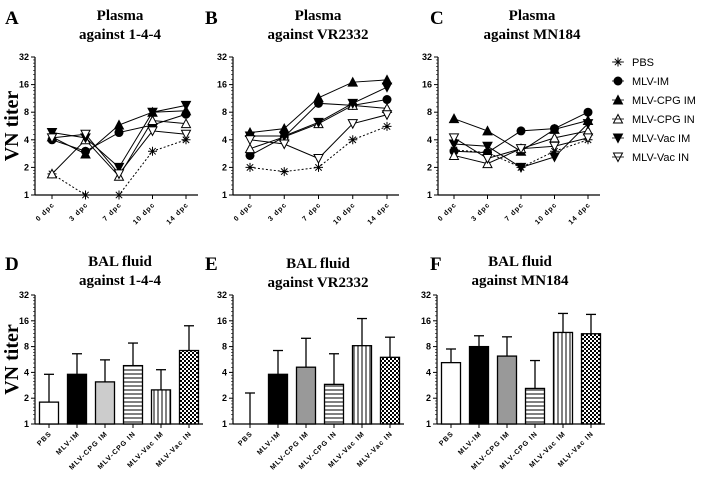 The image size is (710, 484). I want to click on legend-item: MLV-IM, so click(640, 82).